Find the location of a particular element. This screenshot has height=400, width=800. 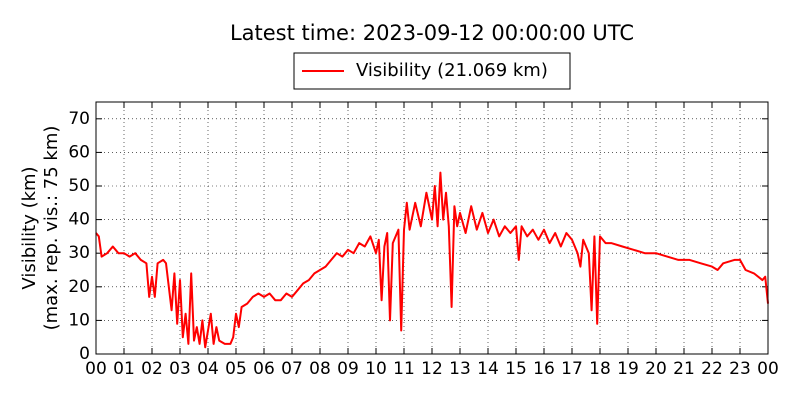

y-tick-label: 20 is located at coordinates (79, 287).